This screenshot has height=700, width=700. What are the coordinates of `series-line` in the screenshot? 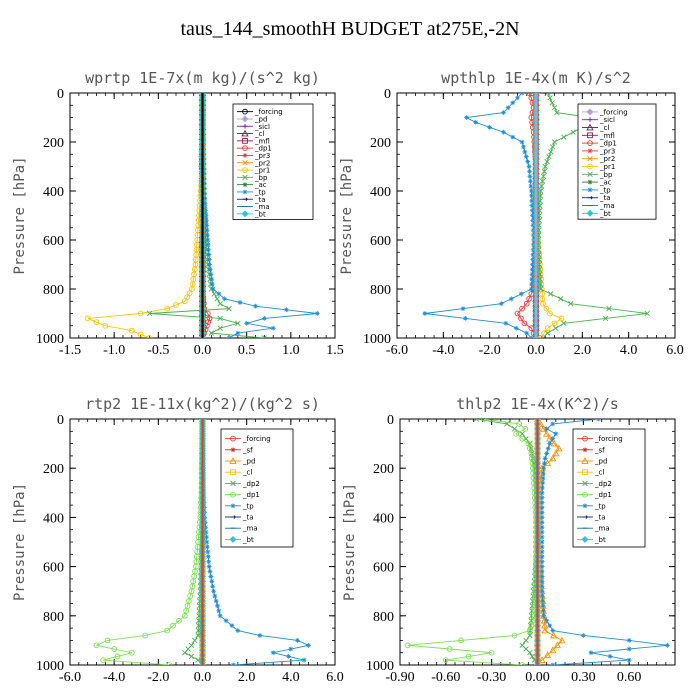 It's located at (149, 542).